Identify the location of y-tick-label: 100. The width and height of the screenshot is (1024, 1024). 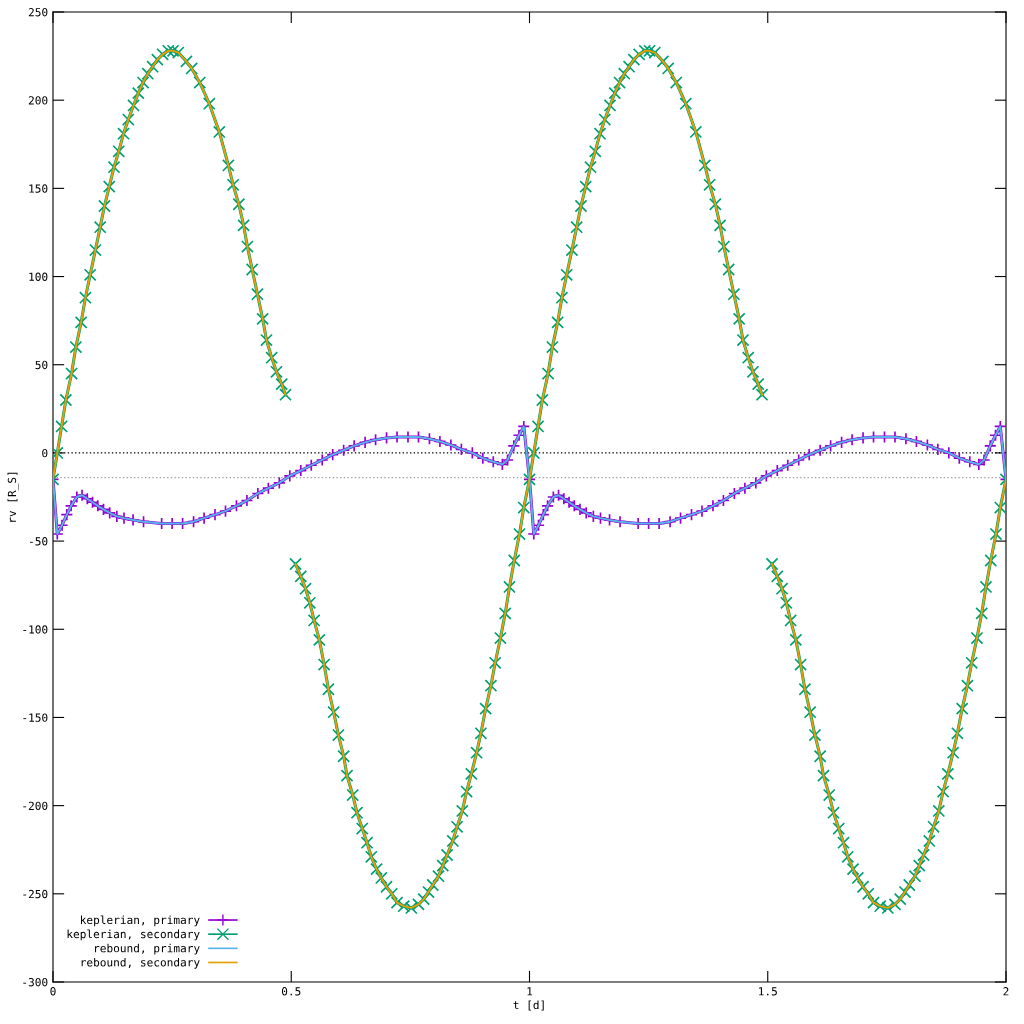
(38, 276).